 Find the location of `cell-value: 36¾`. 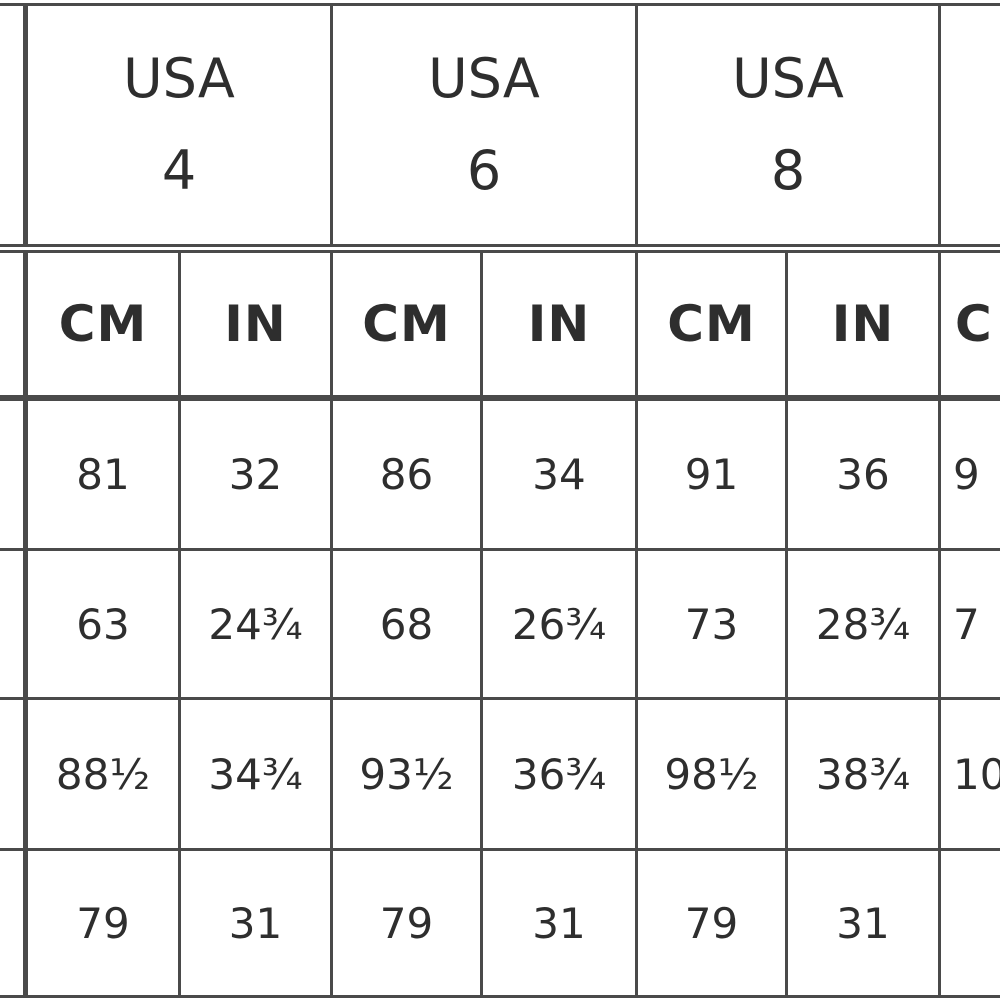

cell-value: 36¾ is located at coordinates (559, 774).